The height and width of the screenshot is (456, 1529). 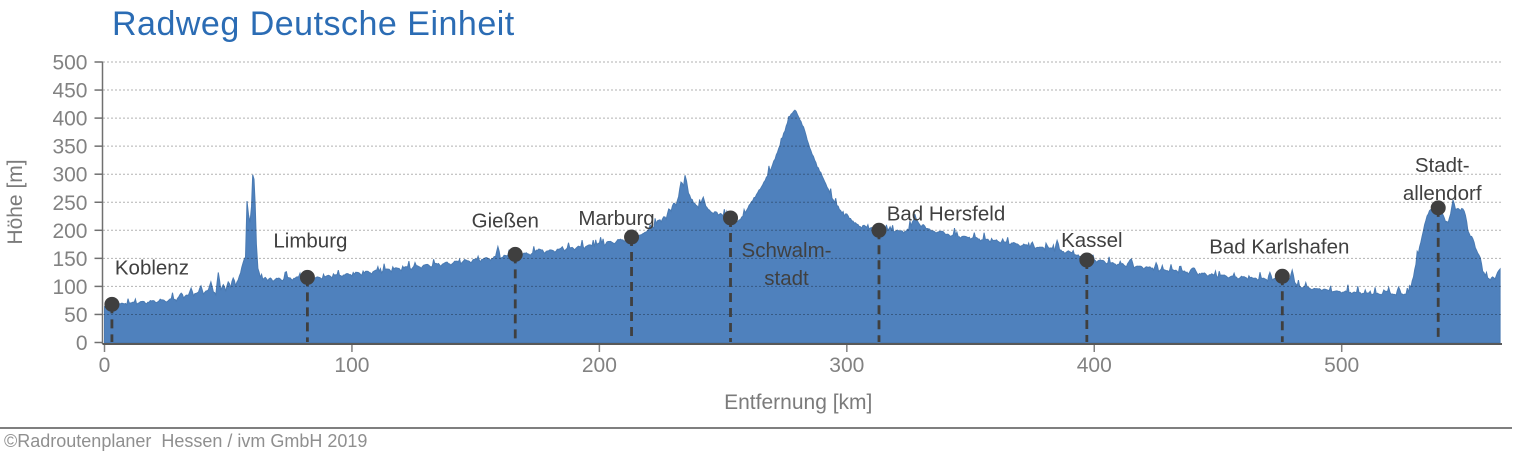 What do you see at coordinates (186, 441) in the screenshot?
I see `copyright-text: ©Radroutenplaner Hessen / ivm GmbH 2019` at bounding box center [186, 441].